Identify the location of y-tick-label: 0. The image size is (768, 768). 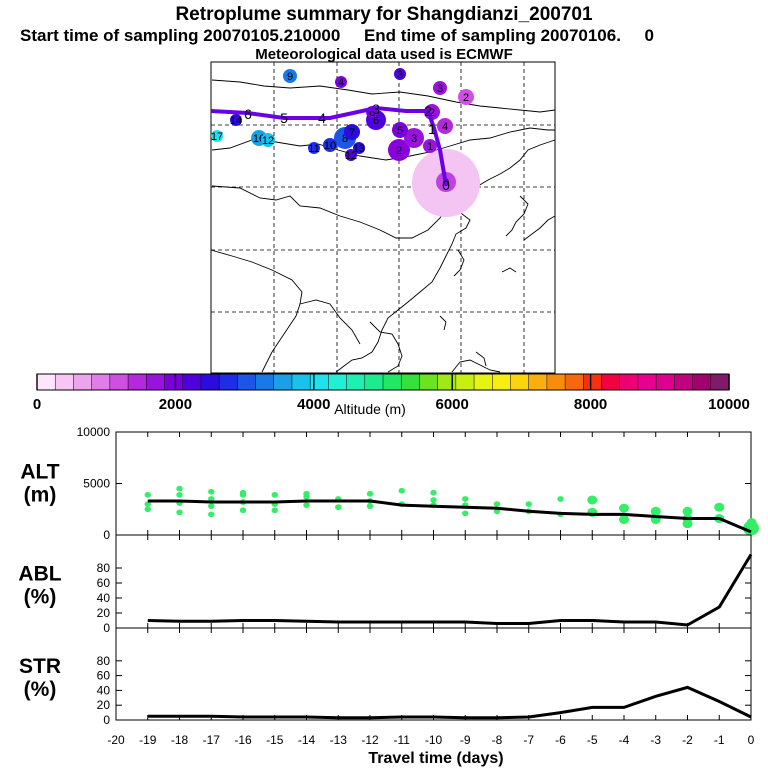
(106, 720).